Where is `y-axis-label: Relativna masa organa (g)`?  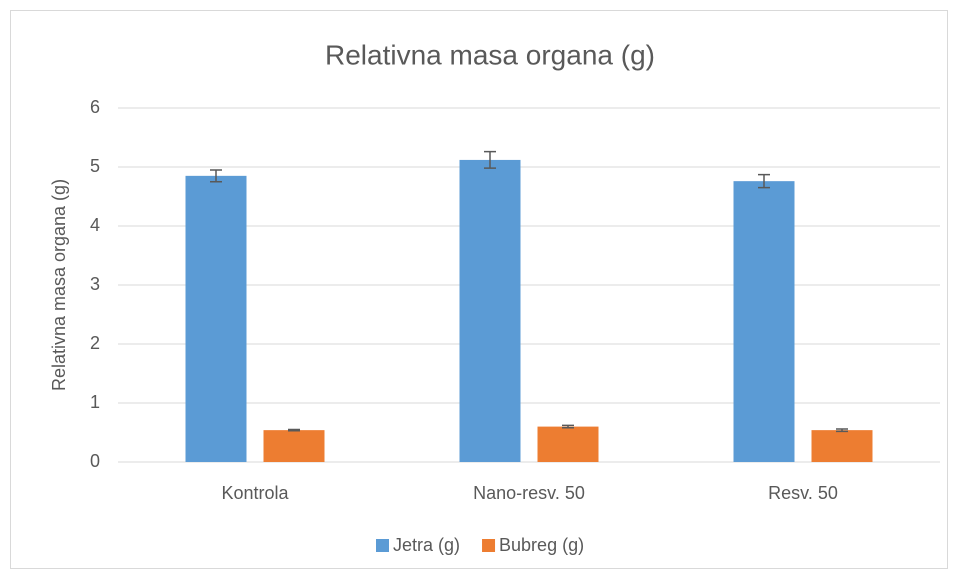
y-axis-label: Relativna masa organa (g) is located at coordinates (59, 285).